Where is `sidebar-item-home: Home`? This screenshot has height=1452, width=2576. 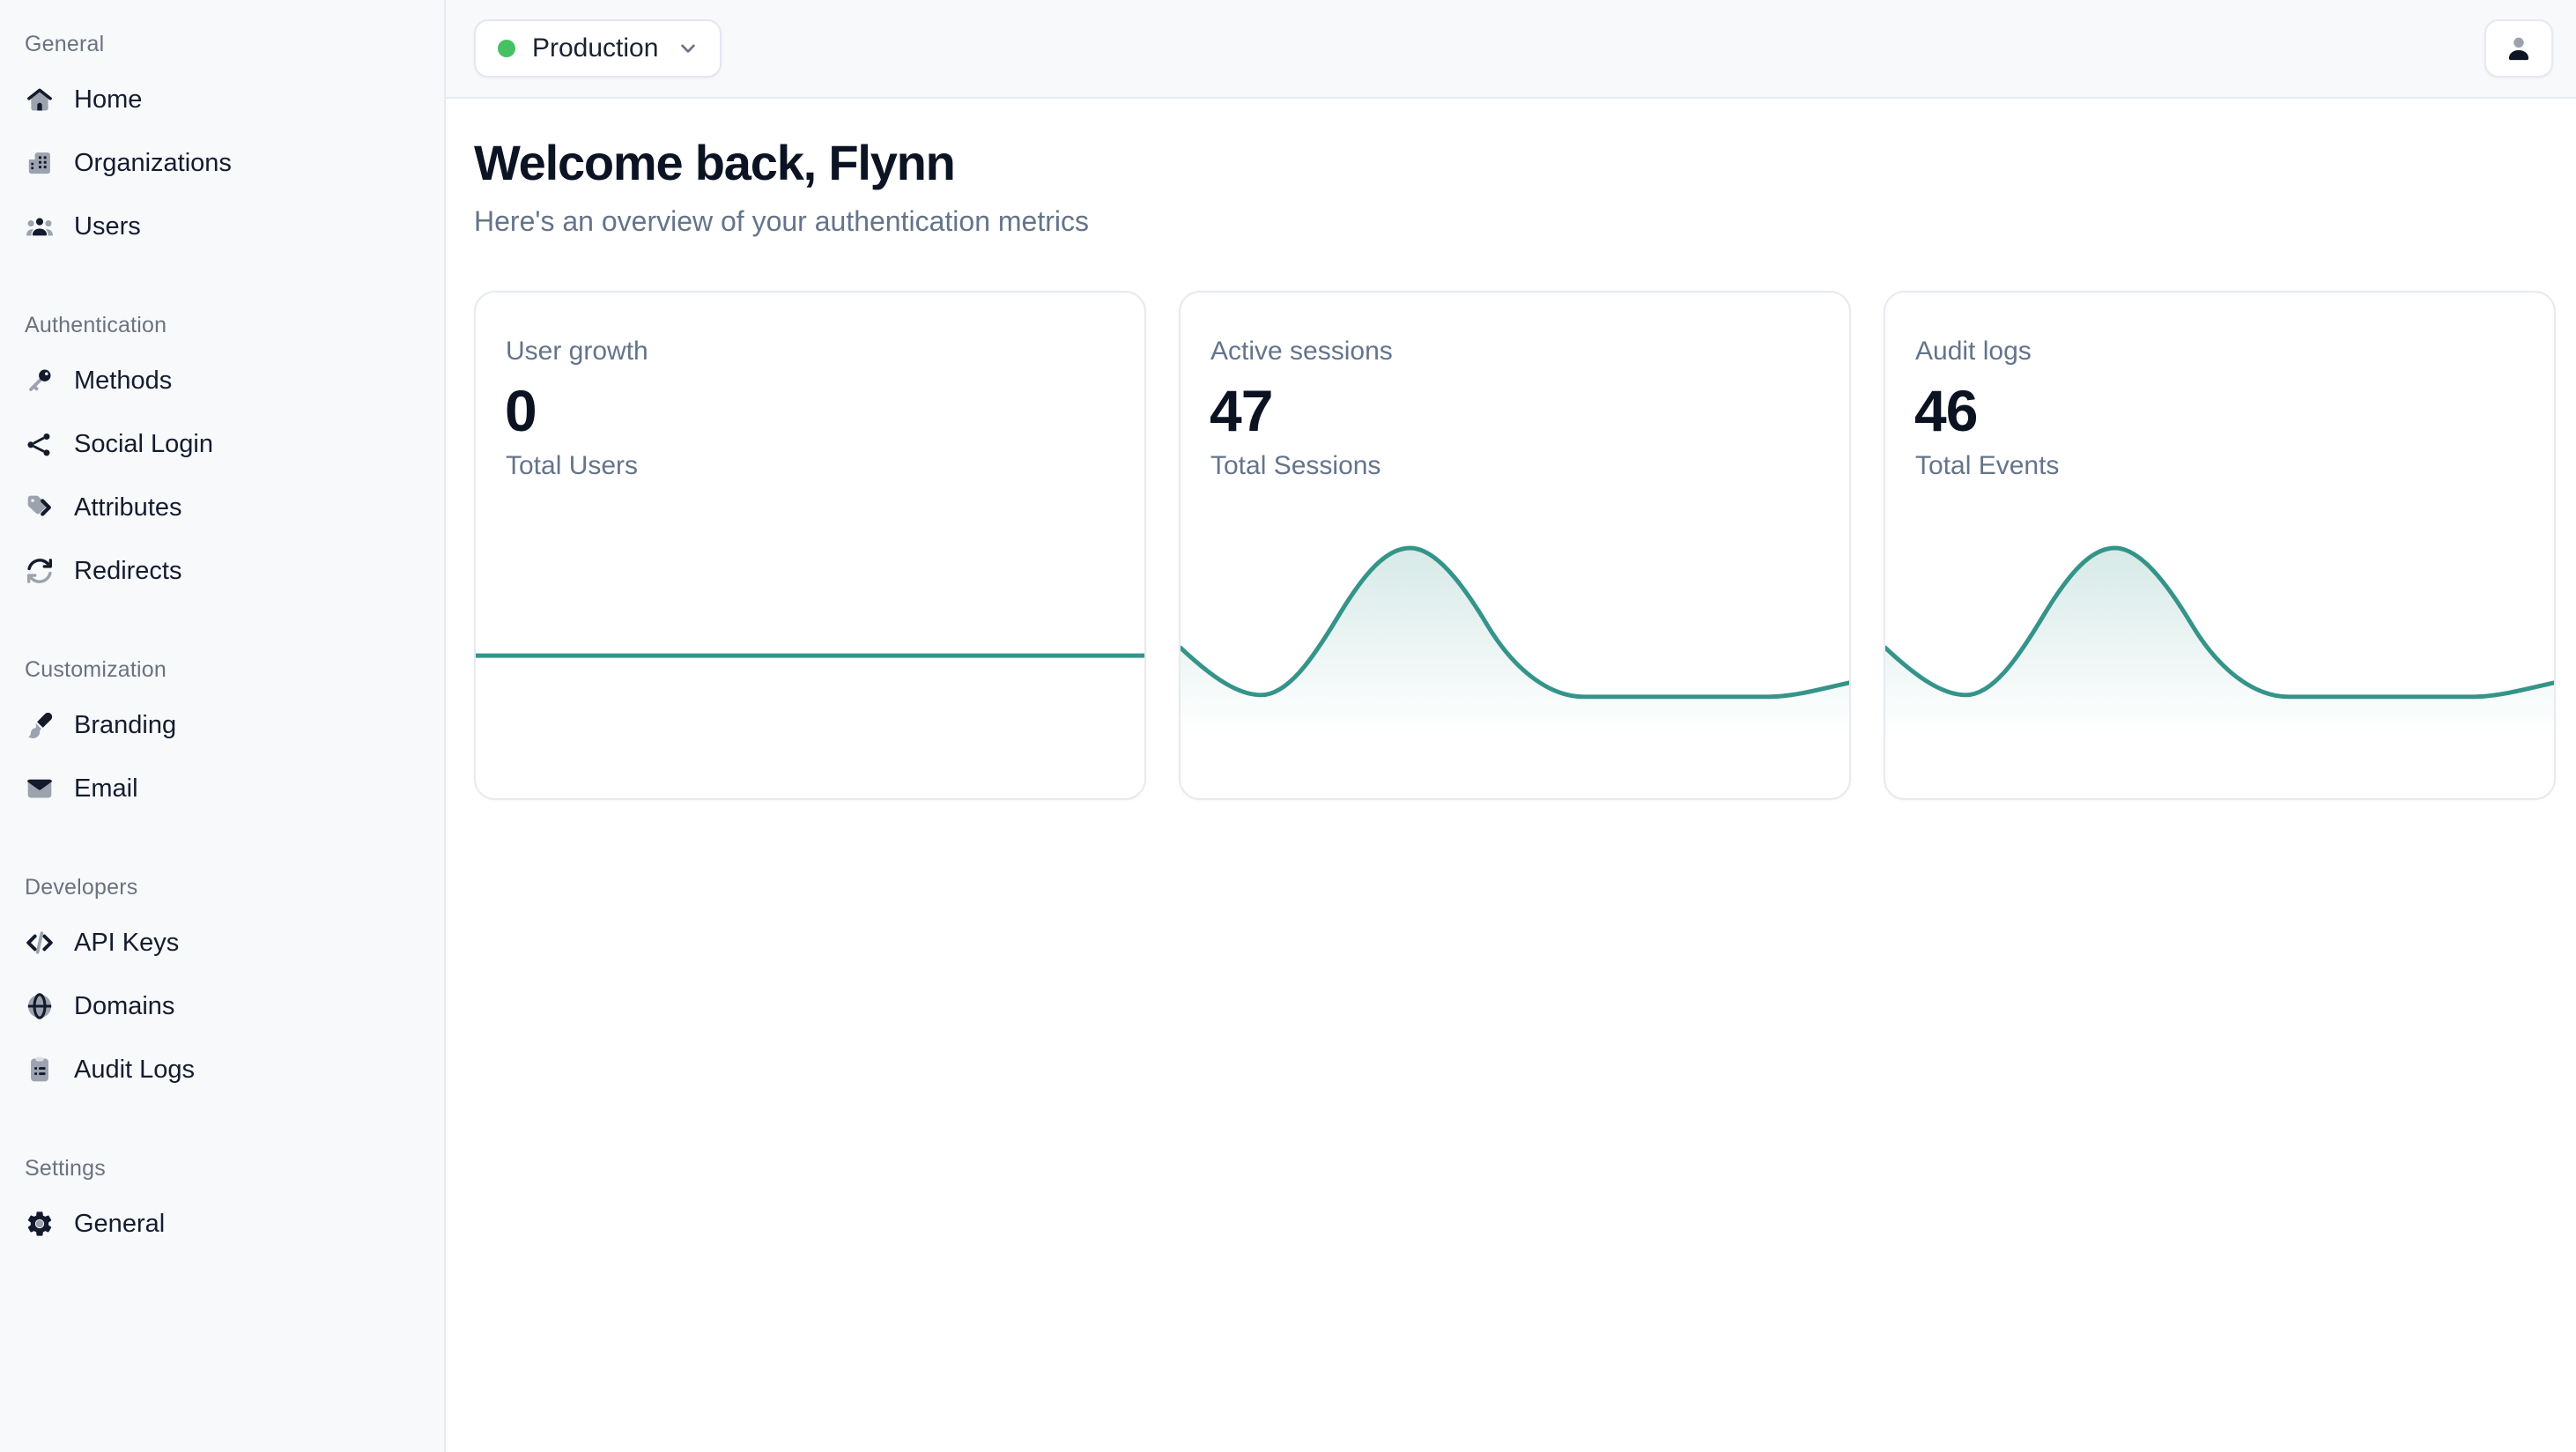
sidebar-item-home: Home is located at coordinates (224, 99).